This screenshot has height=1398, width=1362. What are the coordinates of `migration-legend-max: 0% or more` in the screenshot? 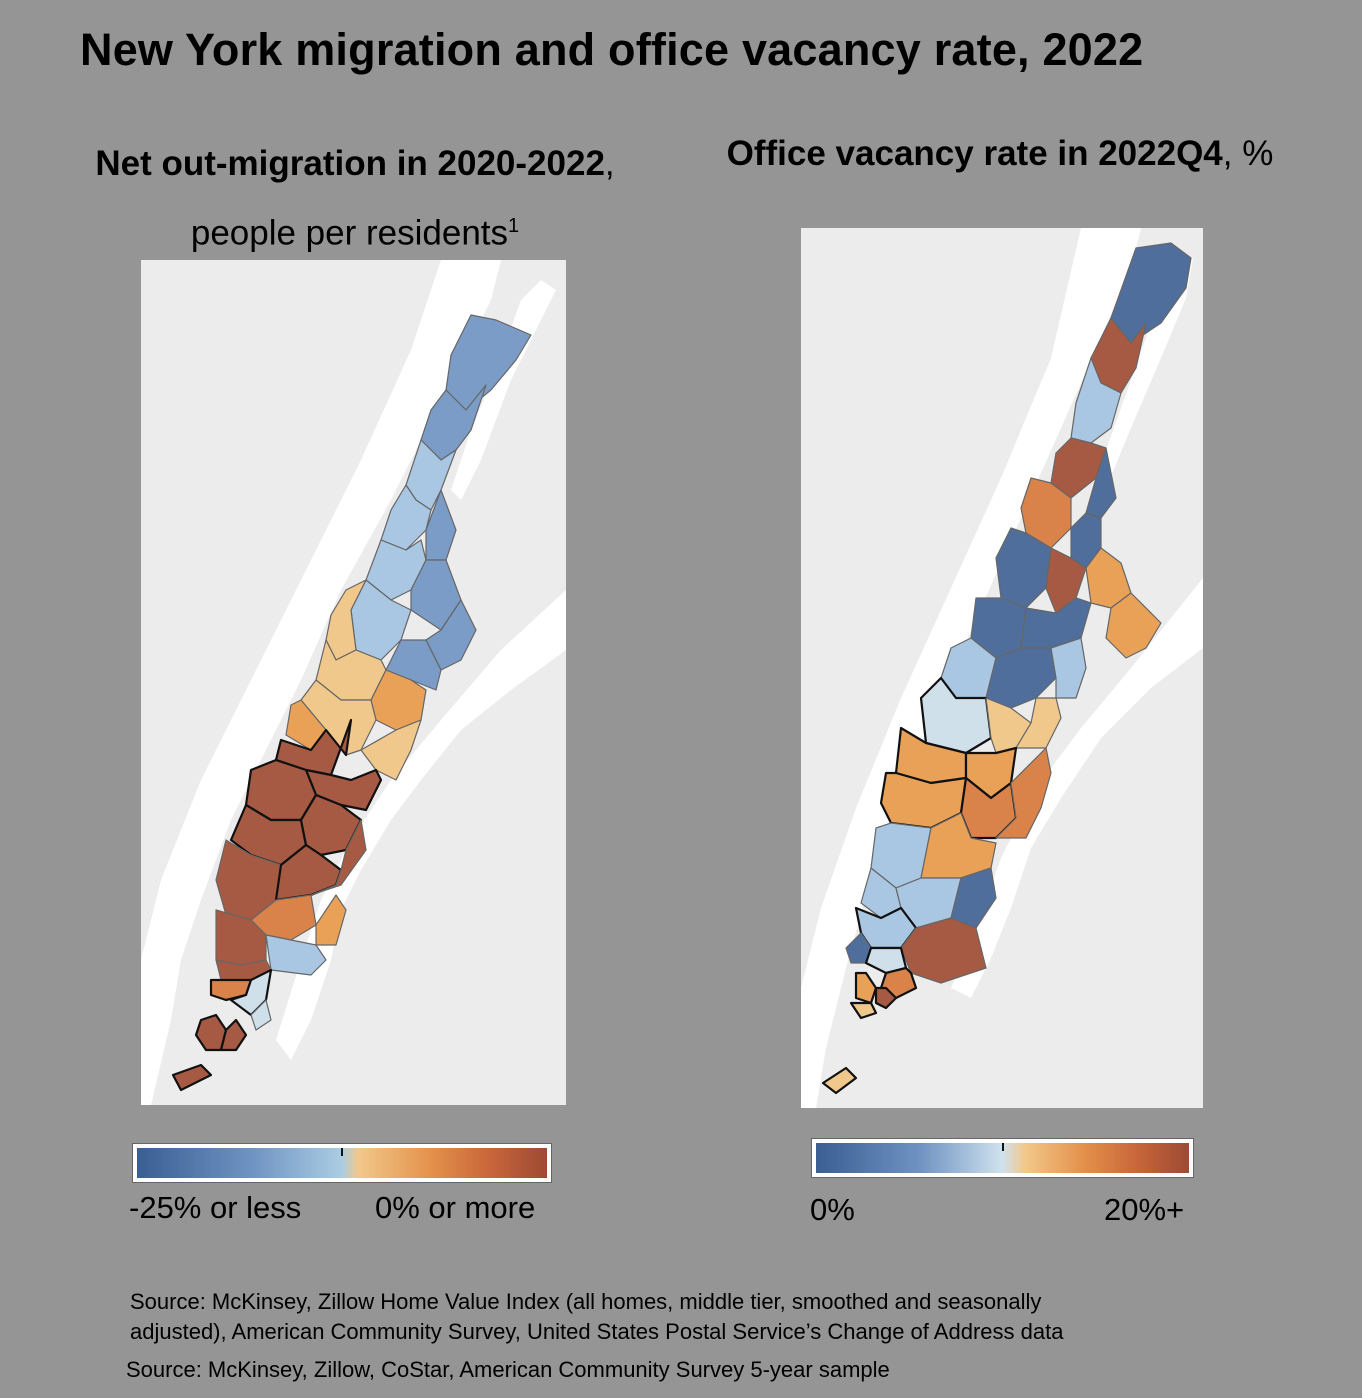 It's located at (455, 1207).